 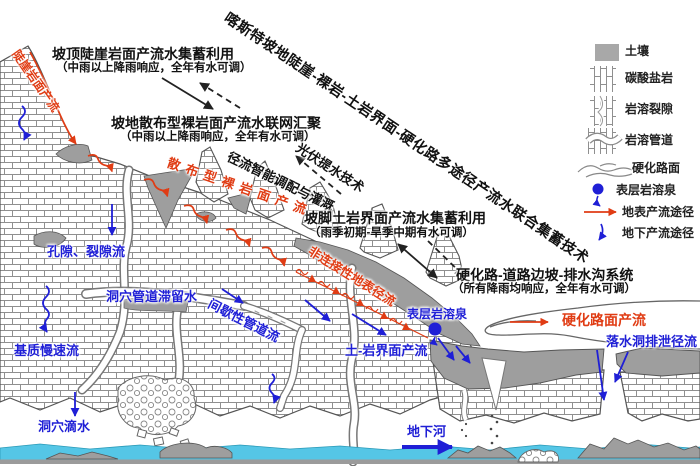 I want to click on flow-label-underground-river: 地下河, so click(x=427, y=431).